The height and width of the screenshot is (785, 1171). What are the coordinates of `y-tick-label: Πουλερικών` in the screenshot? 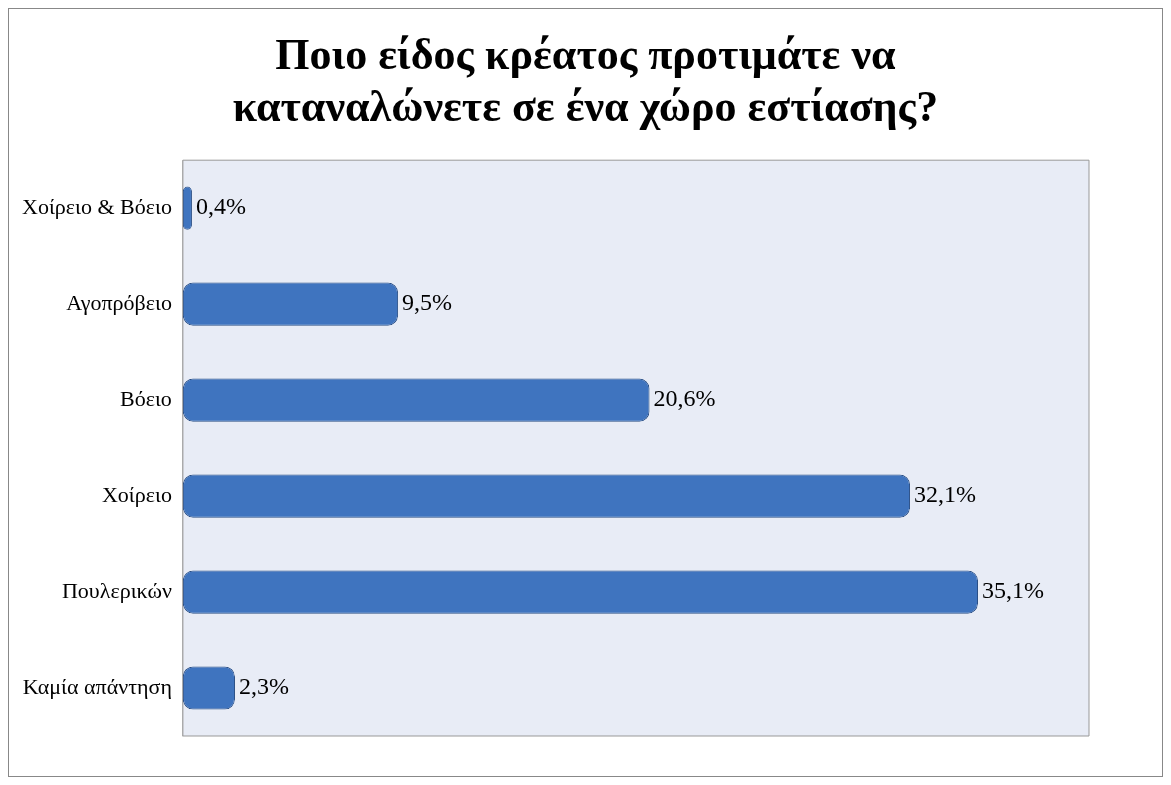 It's located at (116, 590).